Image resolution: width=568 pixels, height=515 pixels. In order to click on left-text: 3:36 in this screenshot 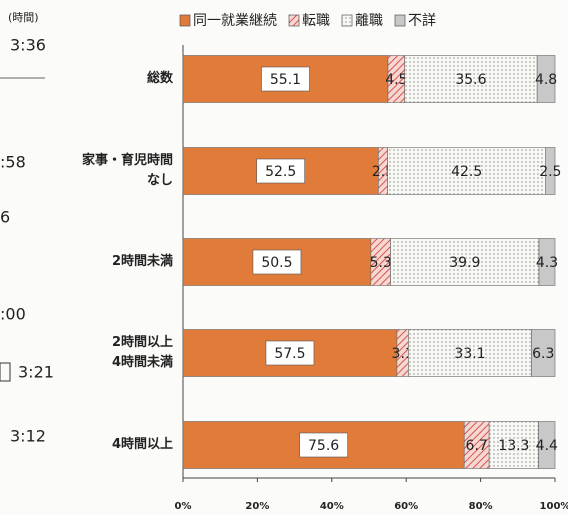, I will do `click(28, 45)`.